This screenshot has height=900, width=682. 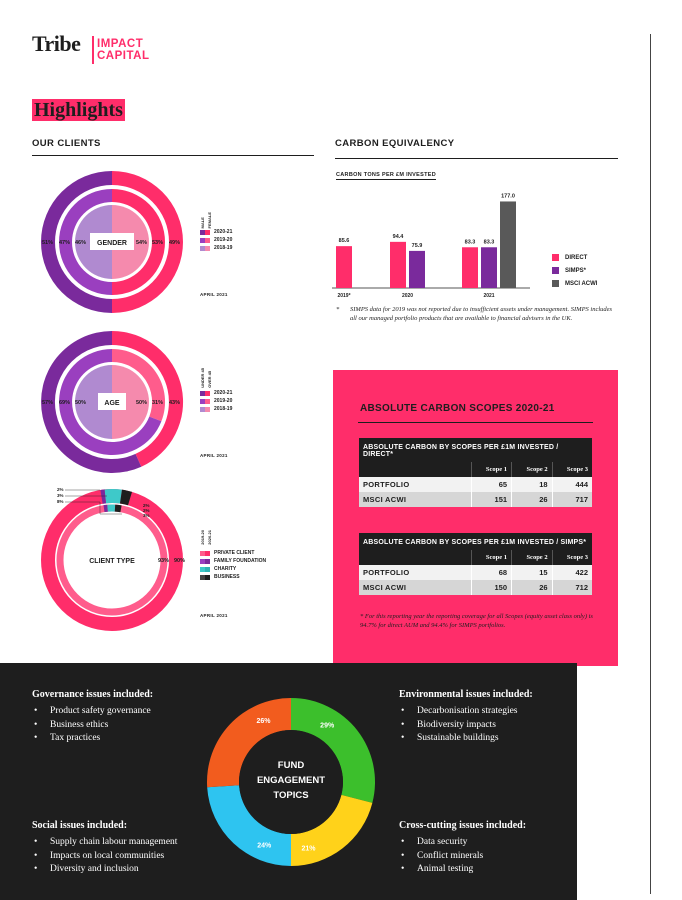 What do you see at coordinates (112, 243) in the screenshot?
I see `gender-center-label: GENDER` at bounding box center [112, 243].